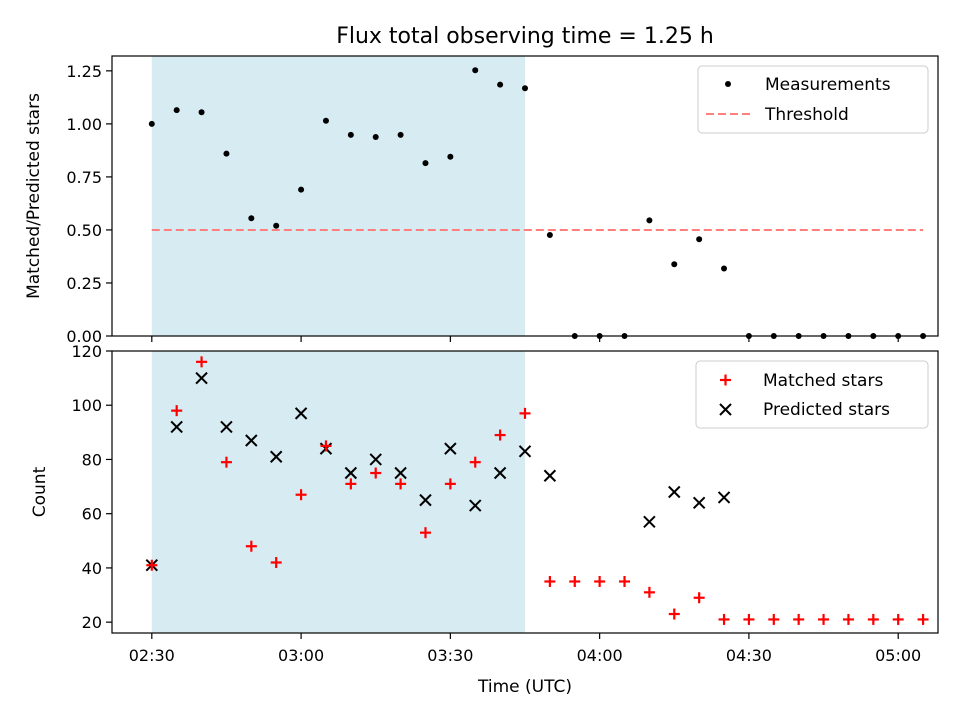  Describe the element at coordinates (92, 568) in the screenshot. I see `bottom-y-tick-label: 40` at that location.